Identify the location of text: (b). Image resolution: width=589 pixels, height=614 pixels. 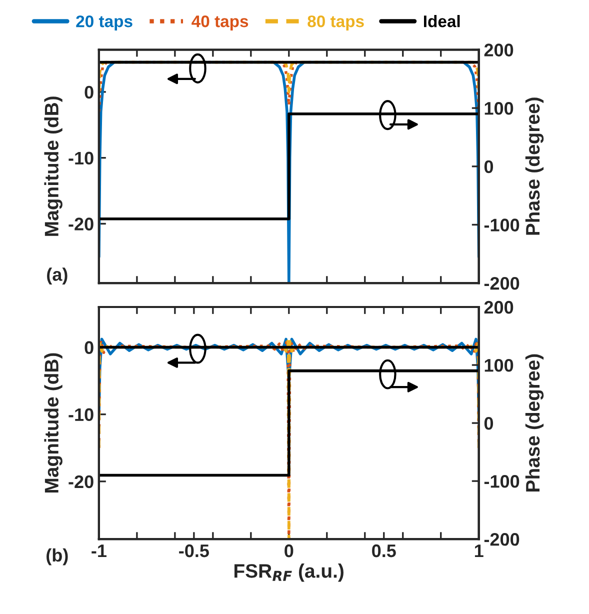
(57, 557).